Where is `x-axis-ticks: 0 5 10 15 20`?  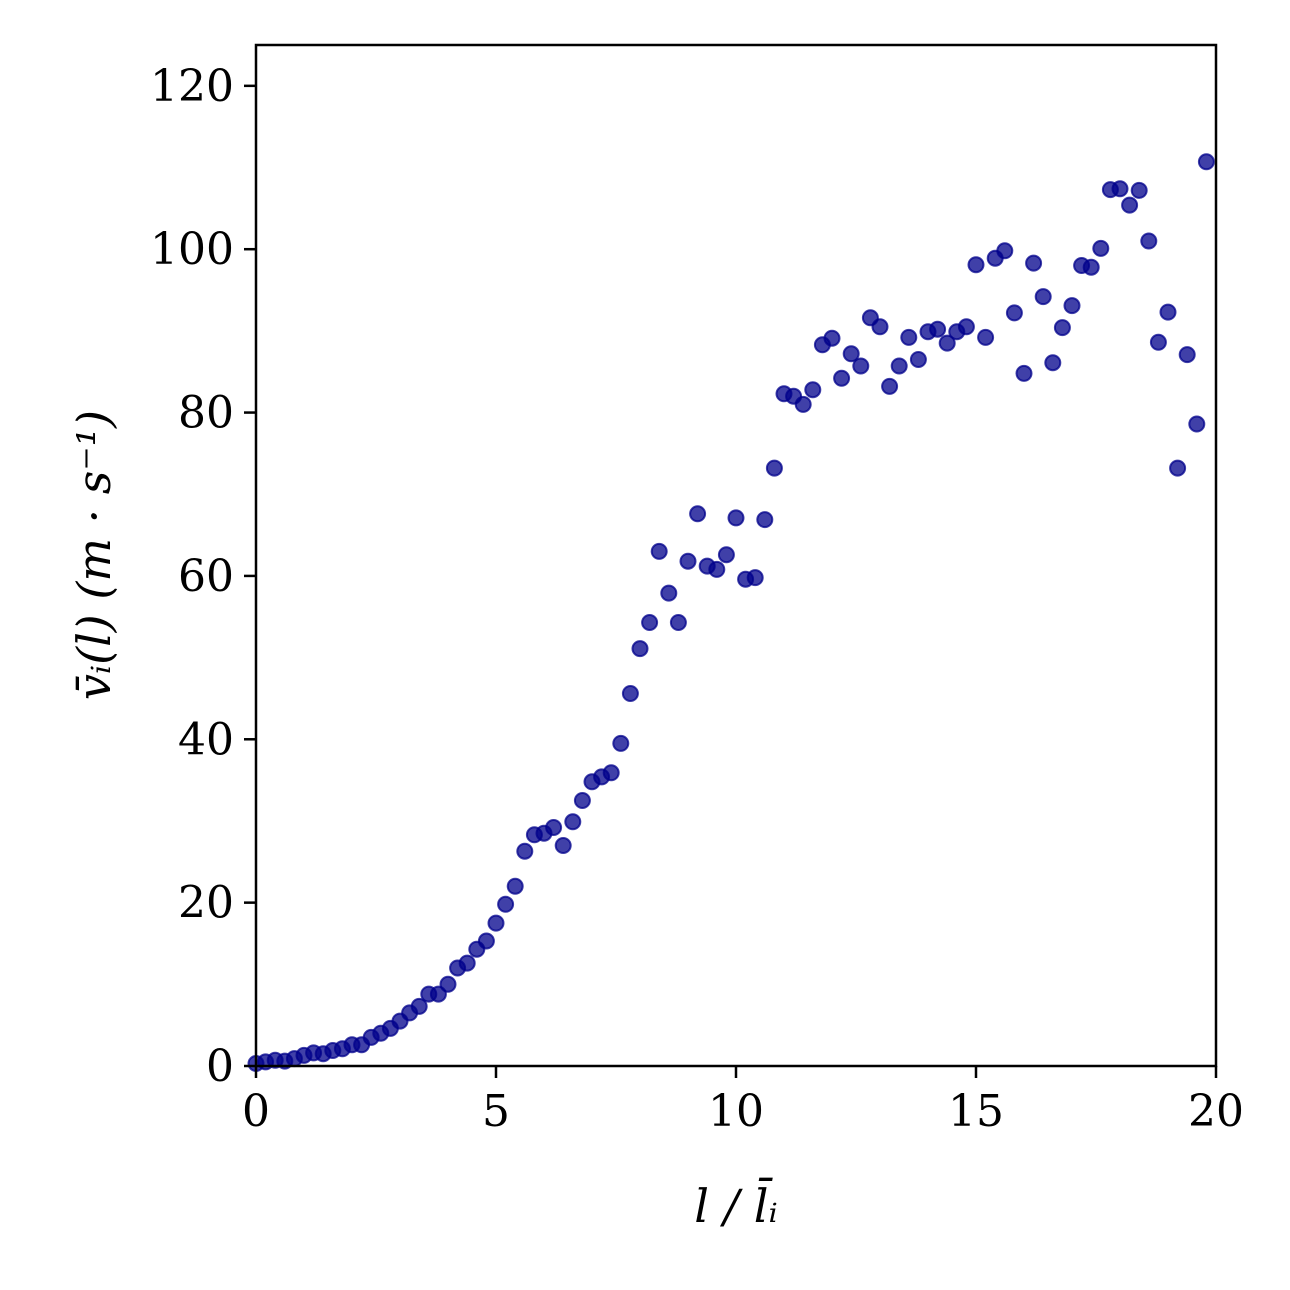 x-axis-ticks: 0 5 10 15 20 is located at coordinates (743, 1101).